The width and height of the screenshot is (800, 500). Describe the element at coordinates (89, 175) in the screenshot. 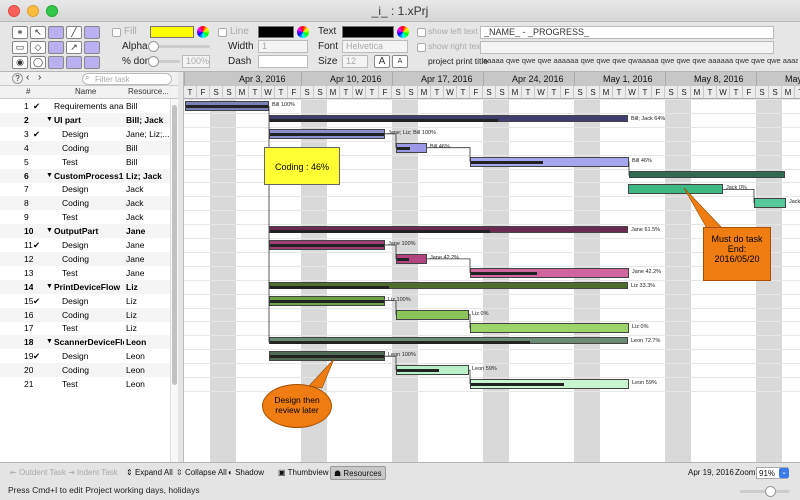

I see `task-name: CustomProcess1` at that location.